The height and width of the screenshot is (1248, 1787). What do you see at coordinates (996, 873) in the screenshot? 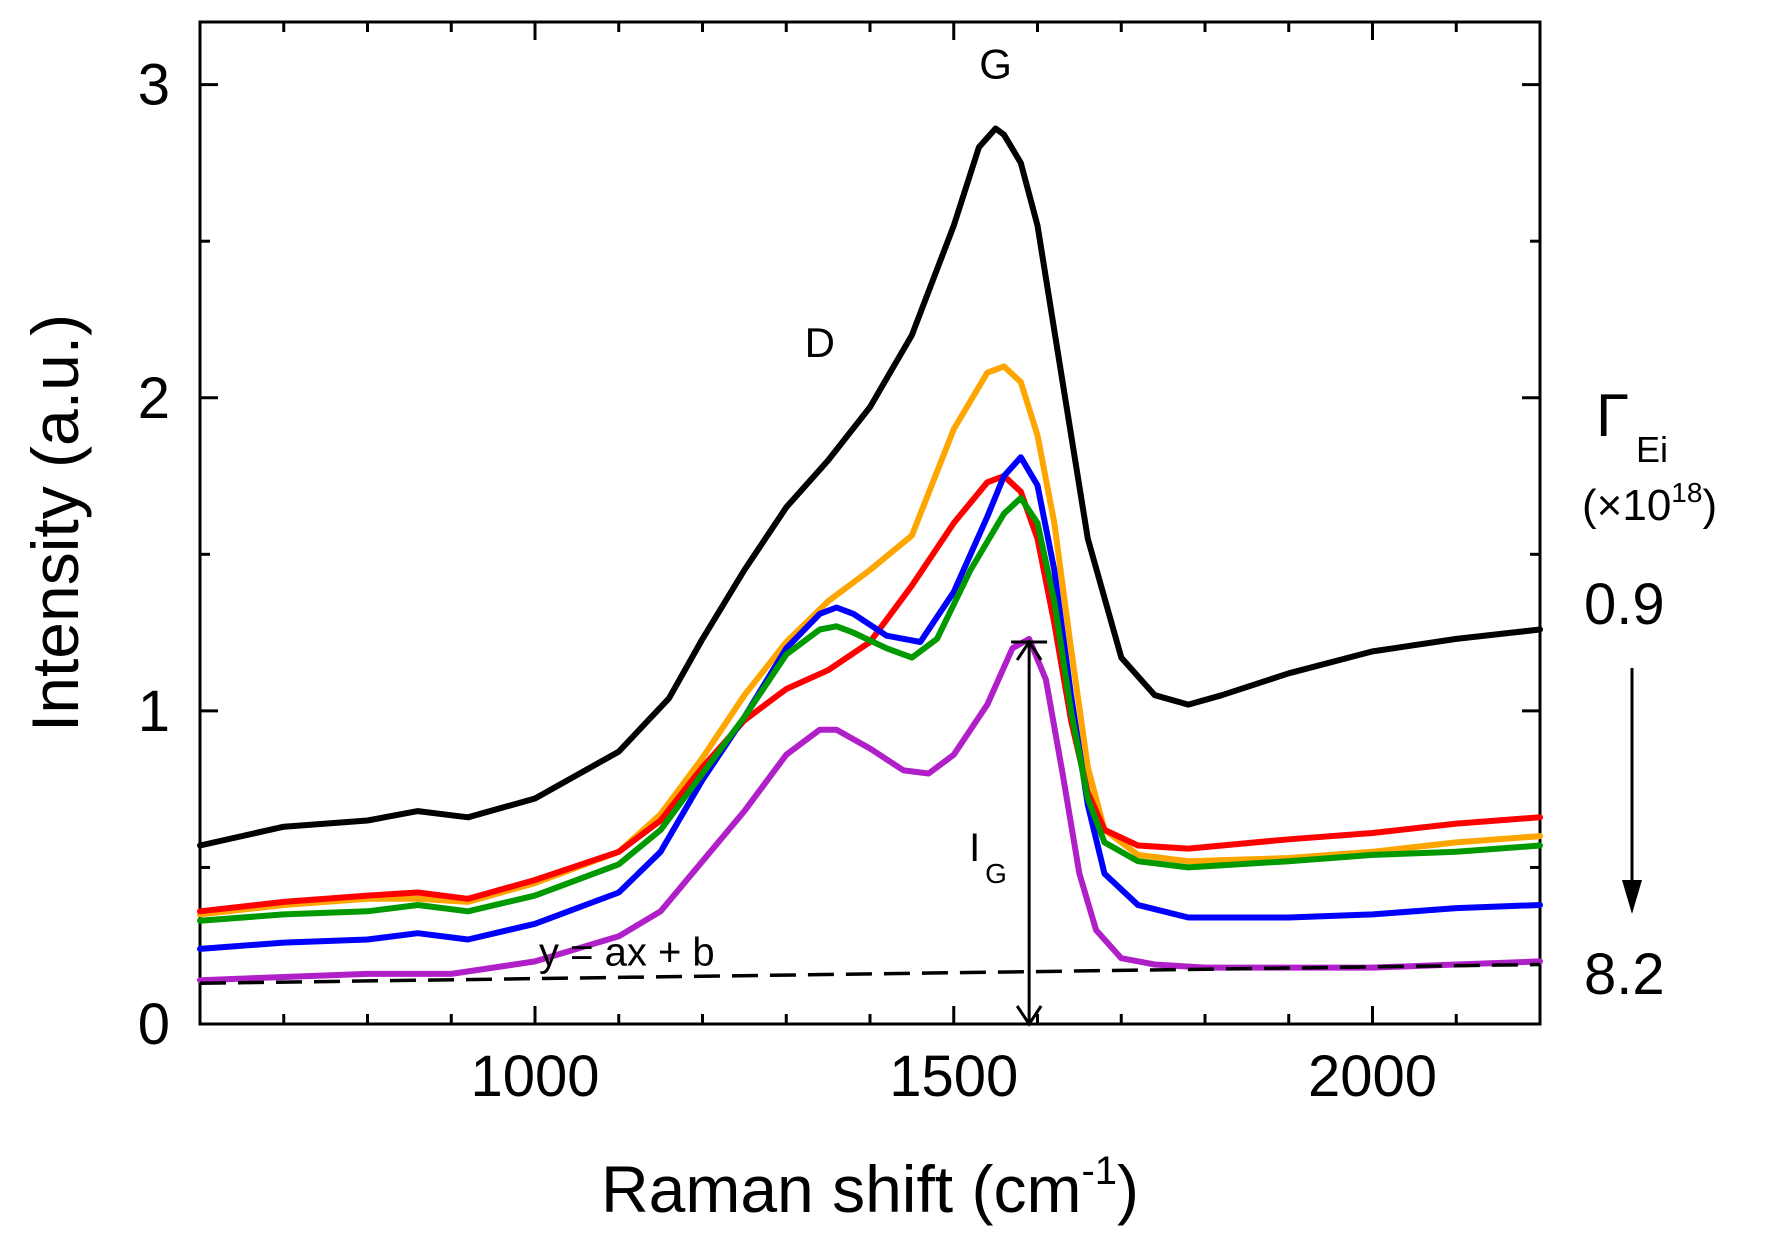
I see `ig-label-subscript: G` at bounding box center [996, 873].